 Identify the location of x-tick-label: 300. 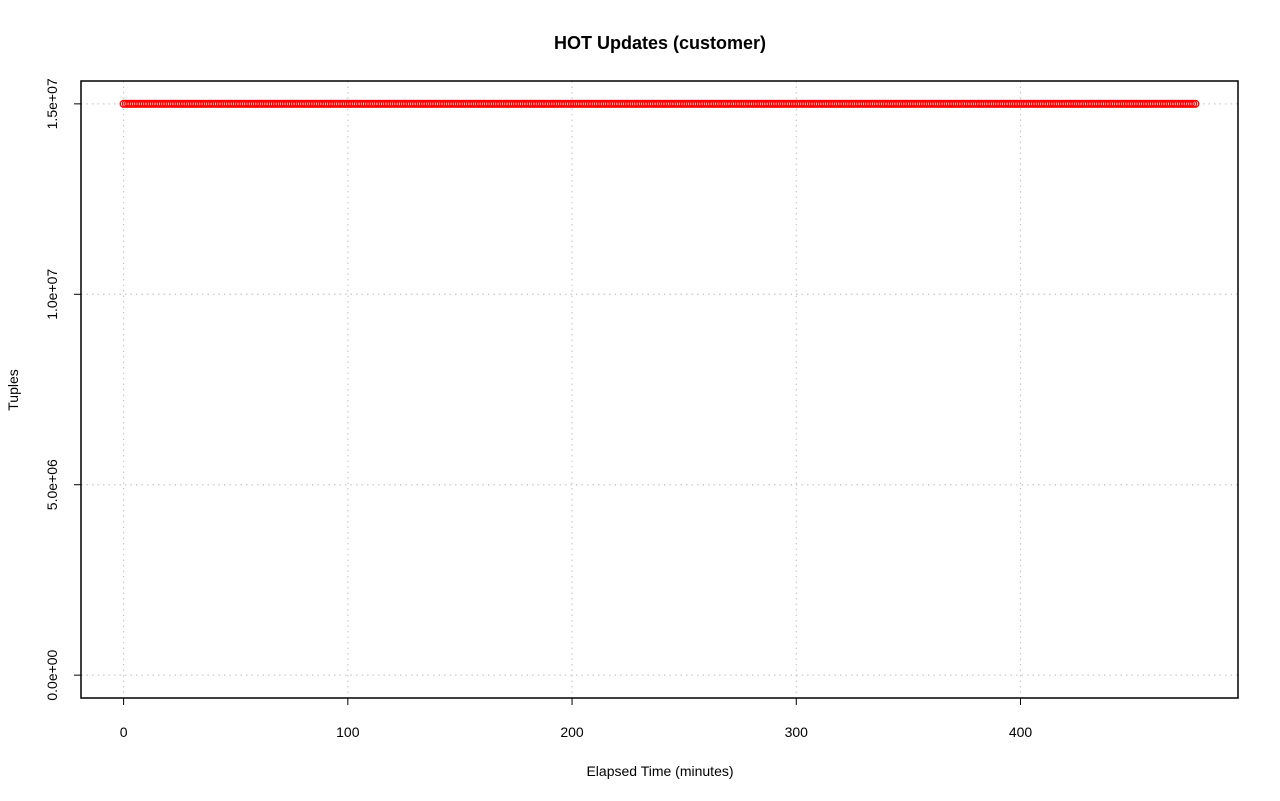
(797, 732).